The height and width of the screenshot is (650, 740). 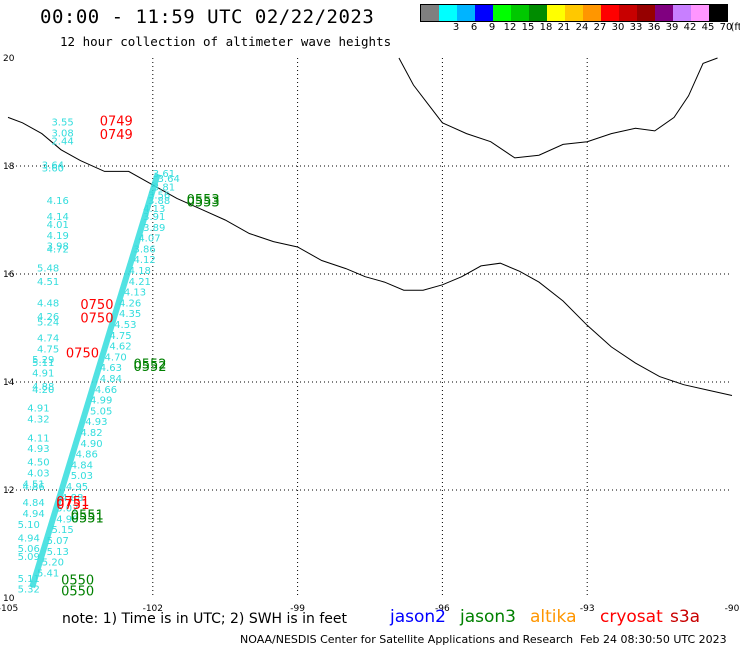 What do you see at coordinates (38, 420) in the screenshot?
I see `swh-label: 4.32` at bounding box center [38, 420].